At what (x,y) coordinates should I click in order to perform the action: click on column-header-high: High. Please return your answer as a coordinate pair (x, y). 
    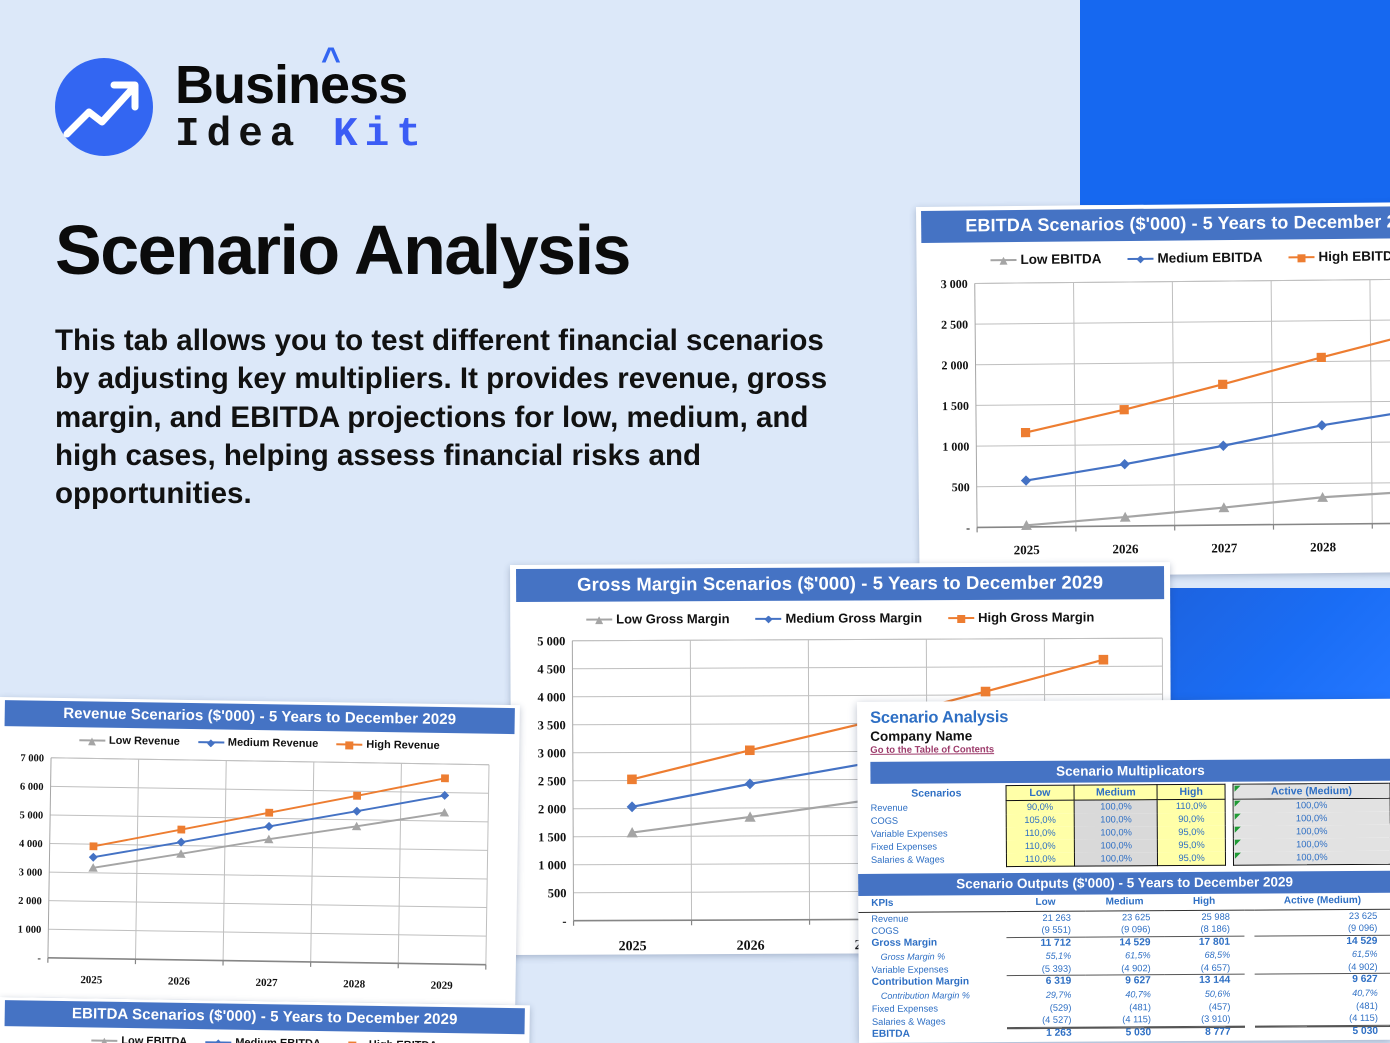
    Looking at the image, I should click on (1204, 902).